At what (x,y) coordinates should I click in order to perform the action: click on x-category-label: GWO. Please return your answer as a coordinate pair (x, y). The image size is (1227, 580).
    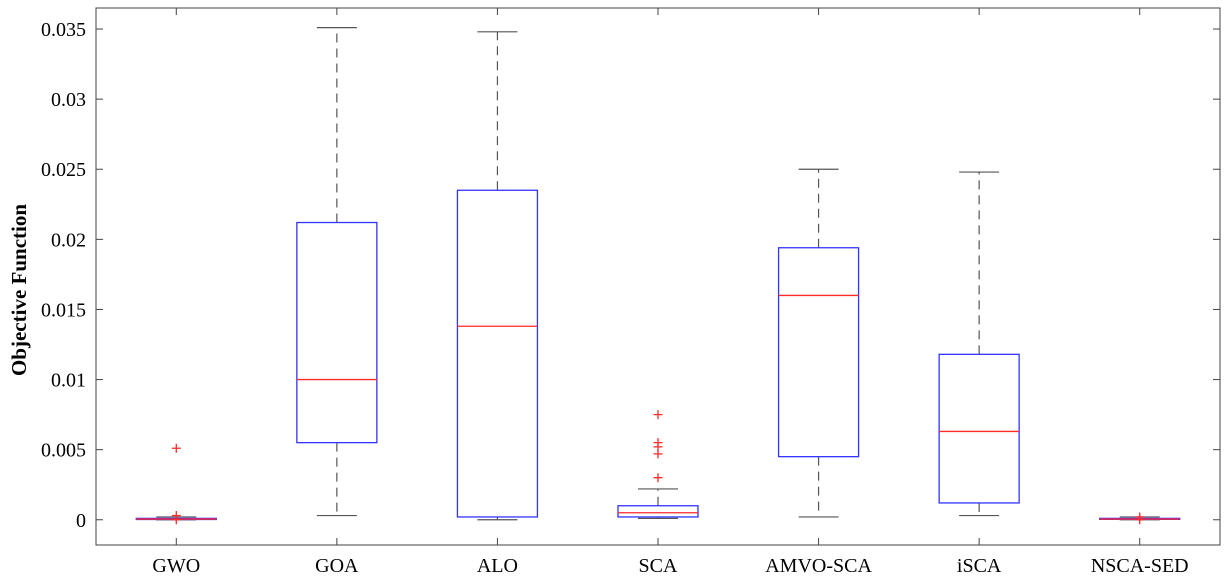
    Looking at the image, I should click on (176, 566).